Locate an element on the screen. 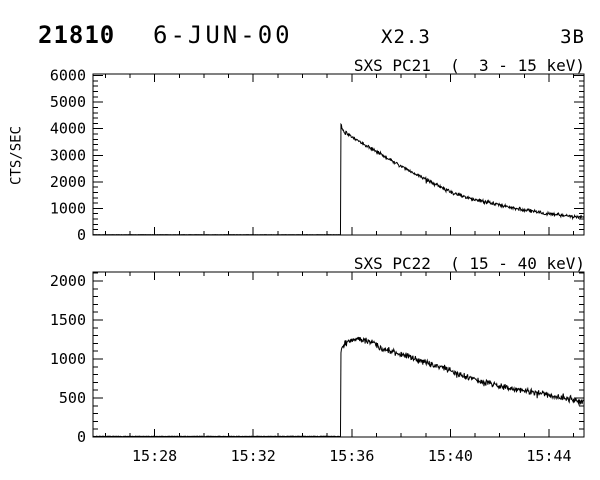 This screenshot has height=480, width=600. y-tick-label: 500 is located at coordinates (72, 398).